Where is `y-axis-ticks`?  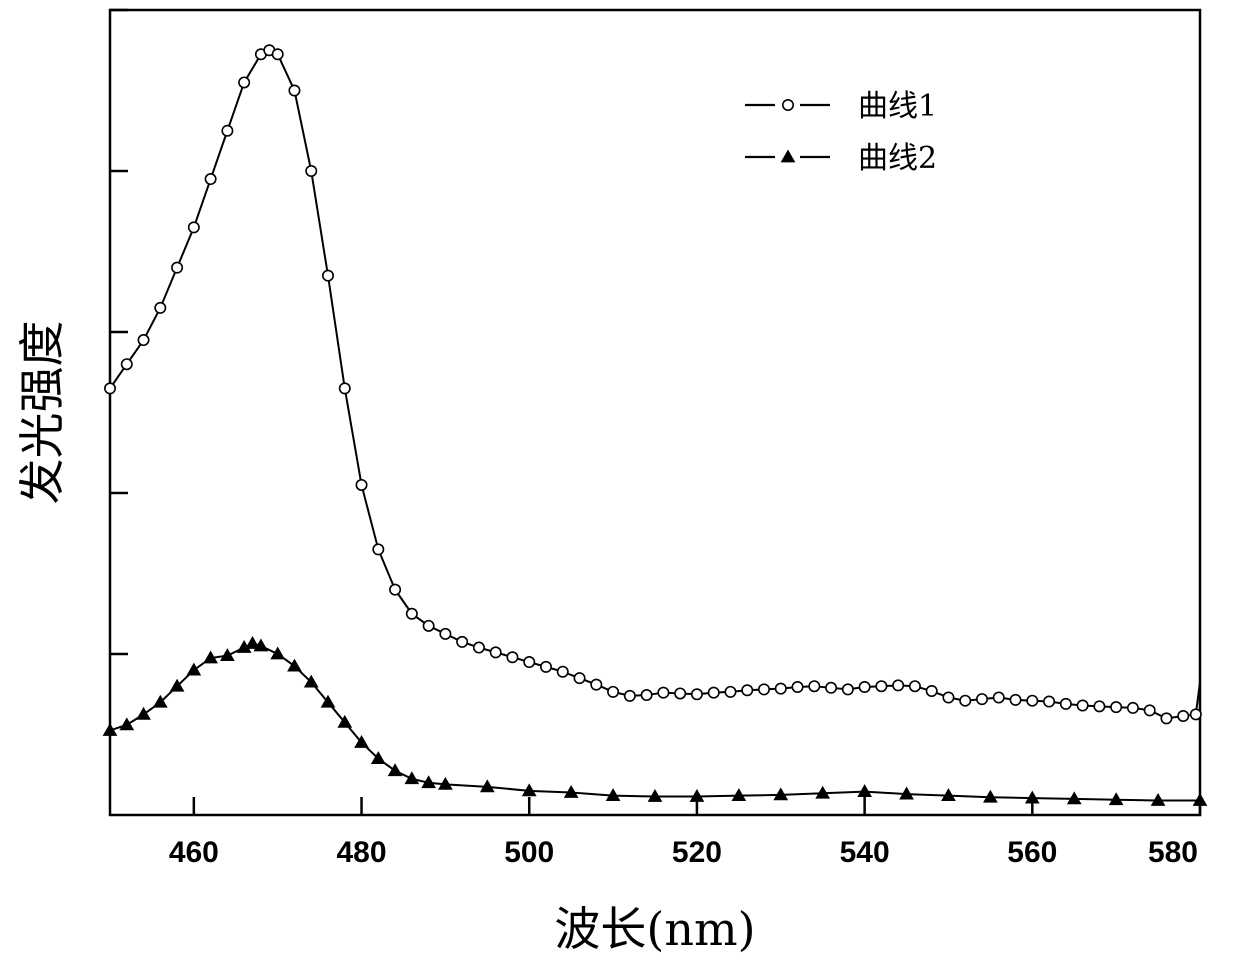
y-axis-ticks is located at coordinates (119, 332).